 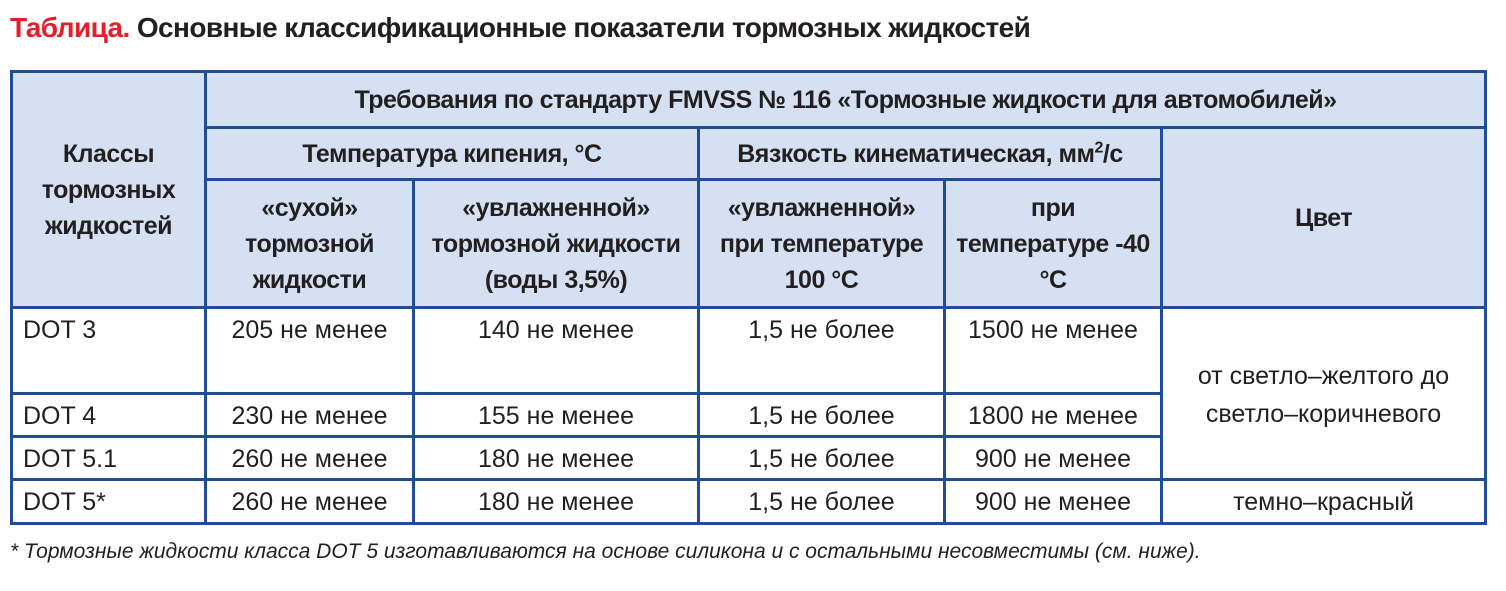 I want to click on cell-visc40: 1800 не менее, so click(x=1053, y=415).